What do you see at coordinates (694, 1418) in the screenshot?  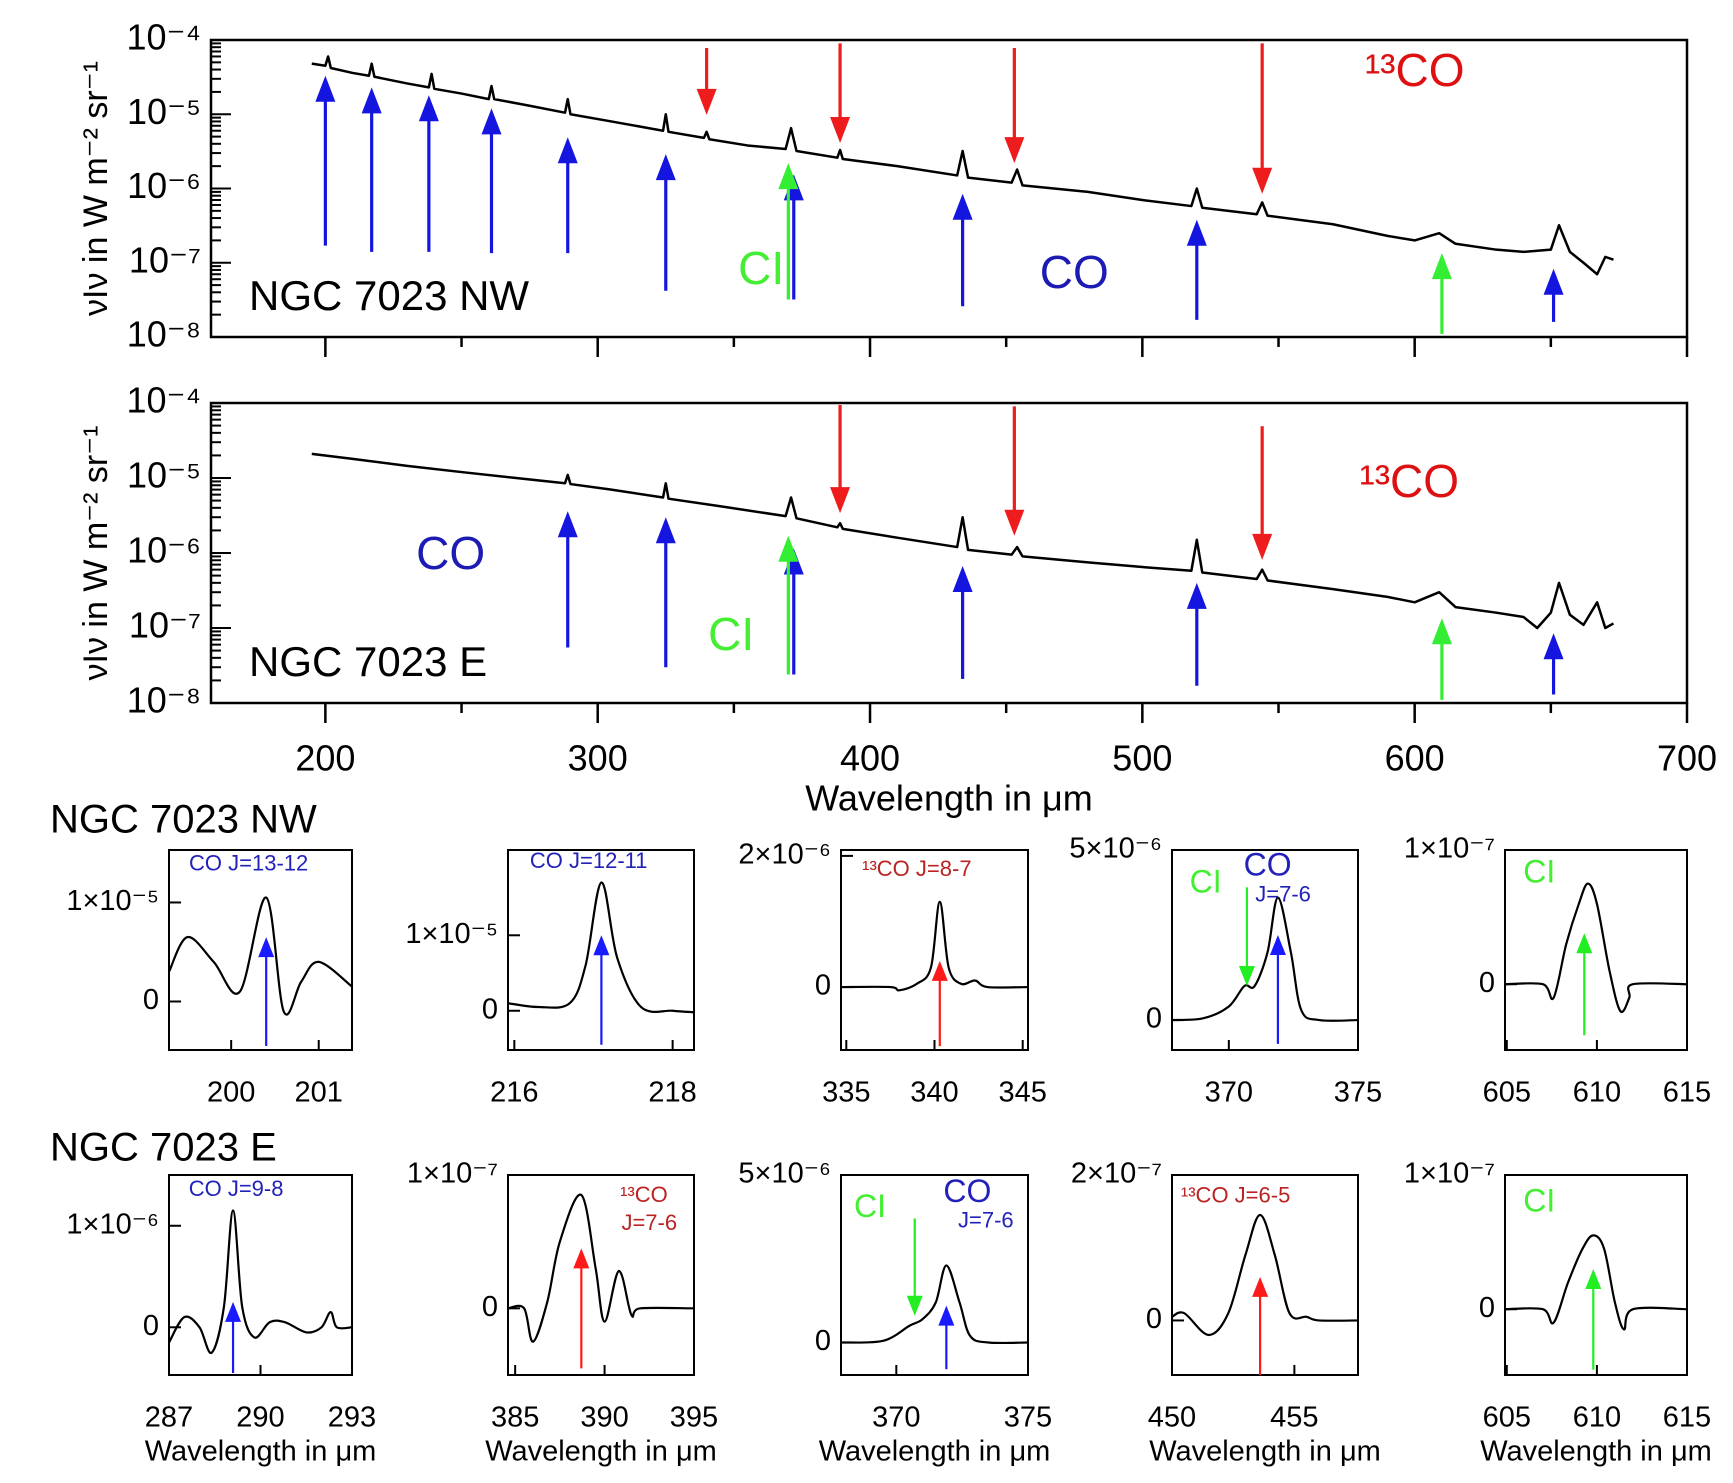 I see `x-tick-label: 395` at bounding box center [694, 1418].